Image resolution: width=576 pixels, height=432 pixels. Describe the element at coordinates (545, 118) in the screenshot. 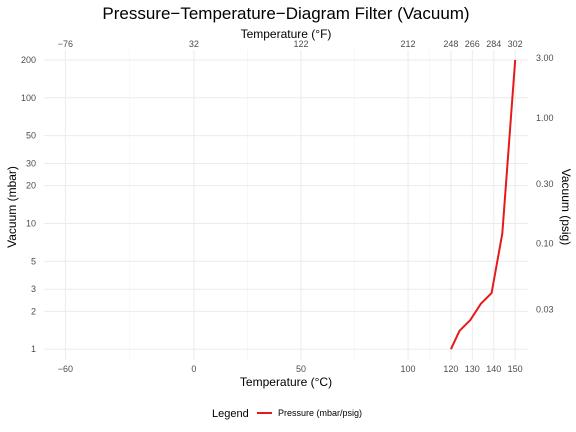

I see `y2-tick-label: 1.00` at that location.